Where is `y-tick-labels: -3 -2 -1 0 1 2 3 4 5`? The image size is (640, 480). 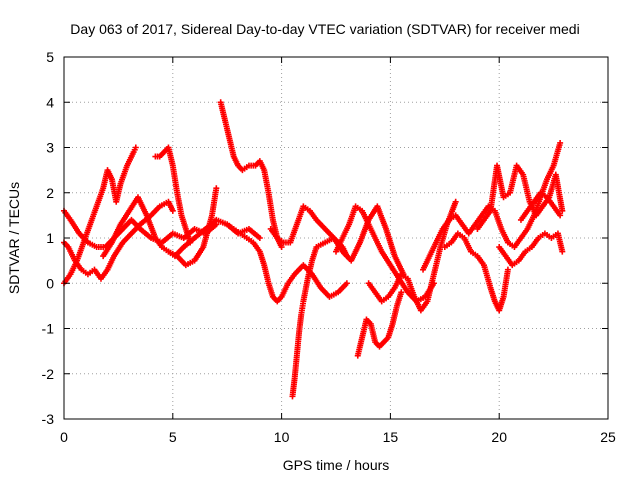
y-tick-labels: -3 -2 -1 0 1 2 3 4 5 is located at coordinates (48, 238).